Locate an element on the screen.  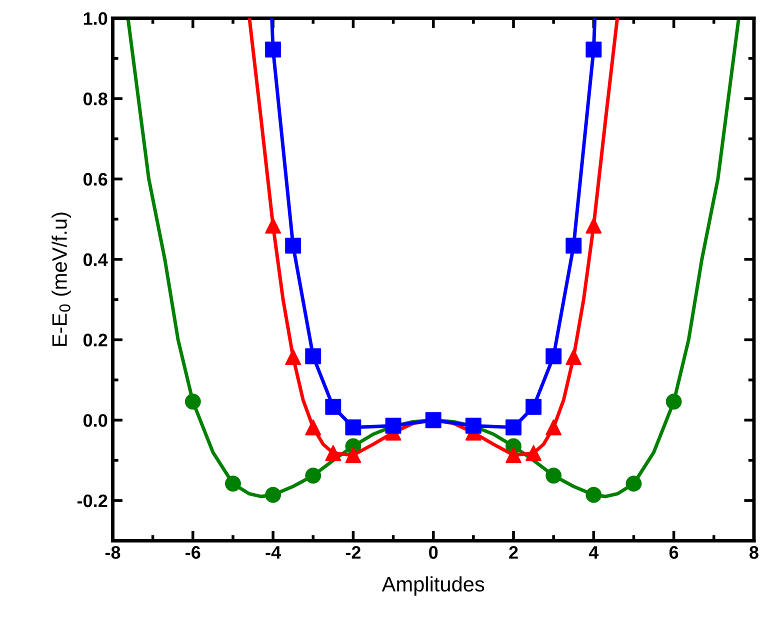
y-tick-label: 1.0 is located at coordinates (96, 18).